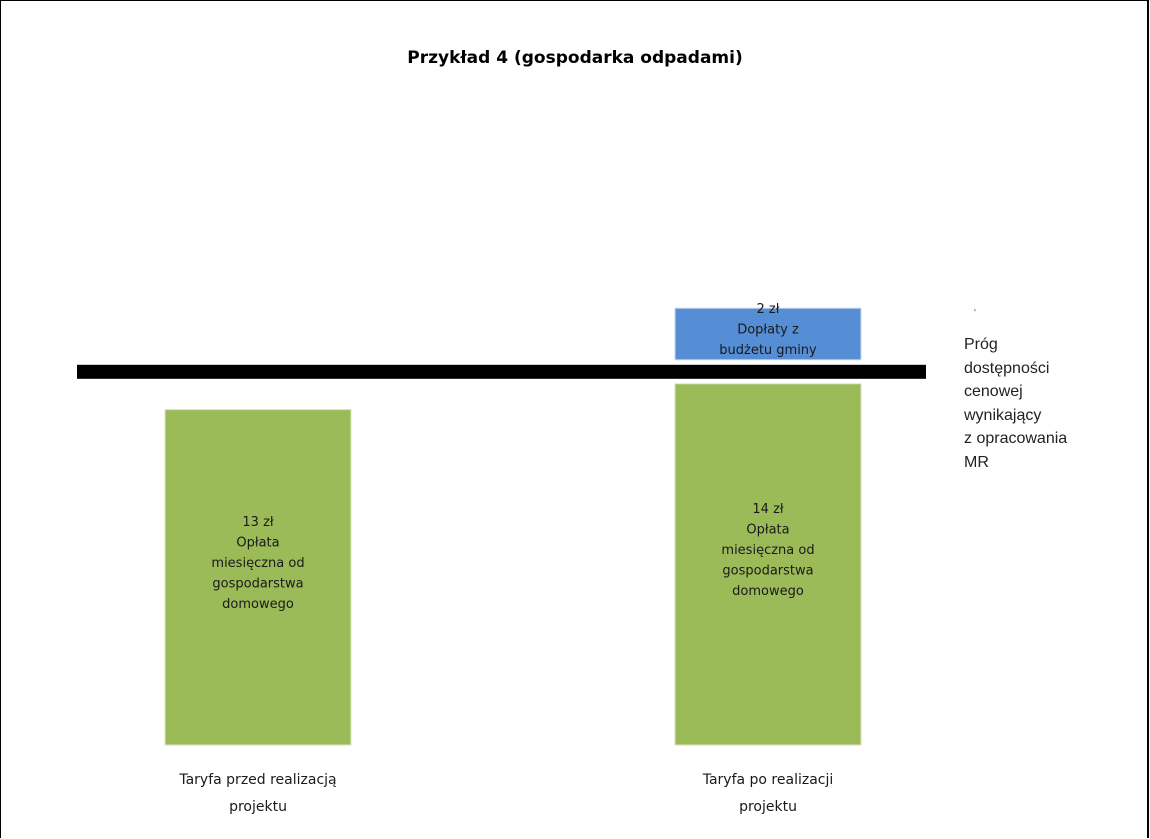 The width and height of the screenshot is (1150, 839). Describe the element at coordinates (993, 391) in the screenshot. I see `threshold-label-line: cenowej` at that location.